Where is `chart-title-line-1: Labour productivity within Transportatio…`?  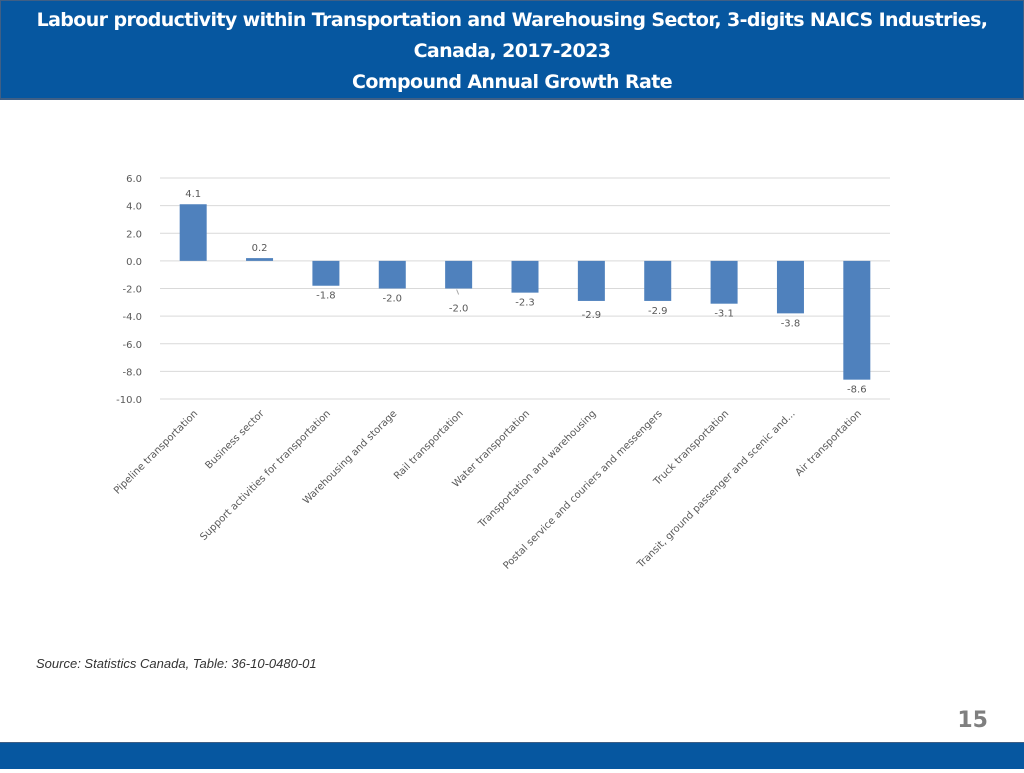 chart-title-line-1: Labour productivity within Transportatio… is located at coordinates (512, 20).